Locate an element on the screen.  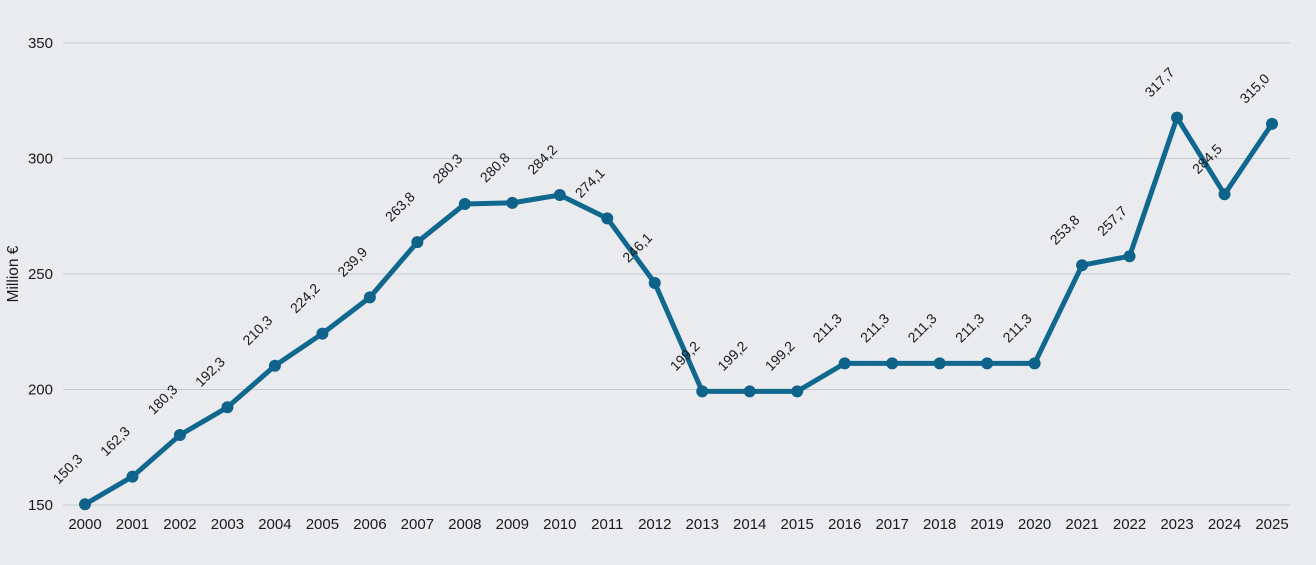
x-tick-label: 2013 is located at coordinates (702, 524).